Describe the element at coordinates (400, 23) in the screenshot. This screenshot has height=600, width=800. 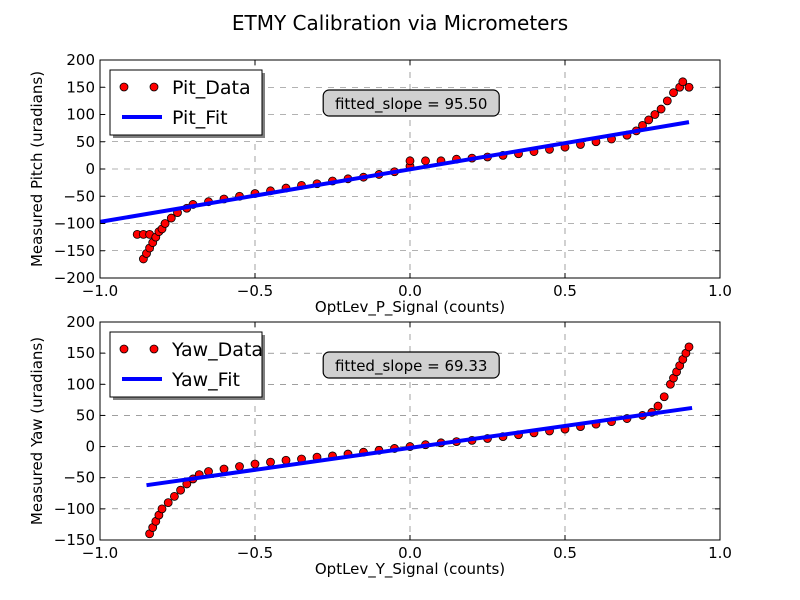
I see `figure-title: ETMY Calibration via Micrometers` at that location.